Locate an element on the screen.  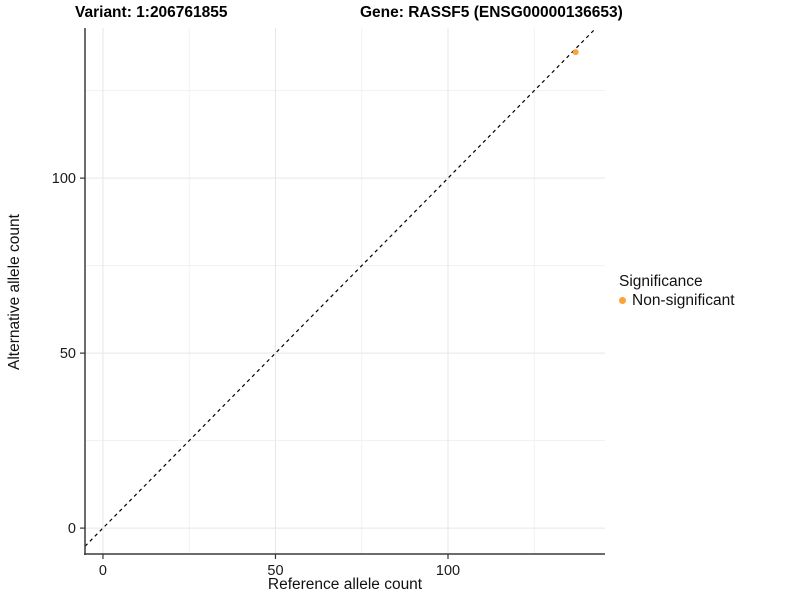
x-axis-tick-label: 50 is located at coordinates (275, 571).